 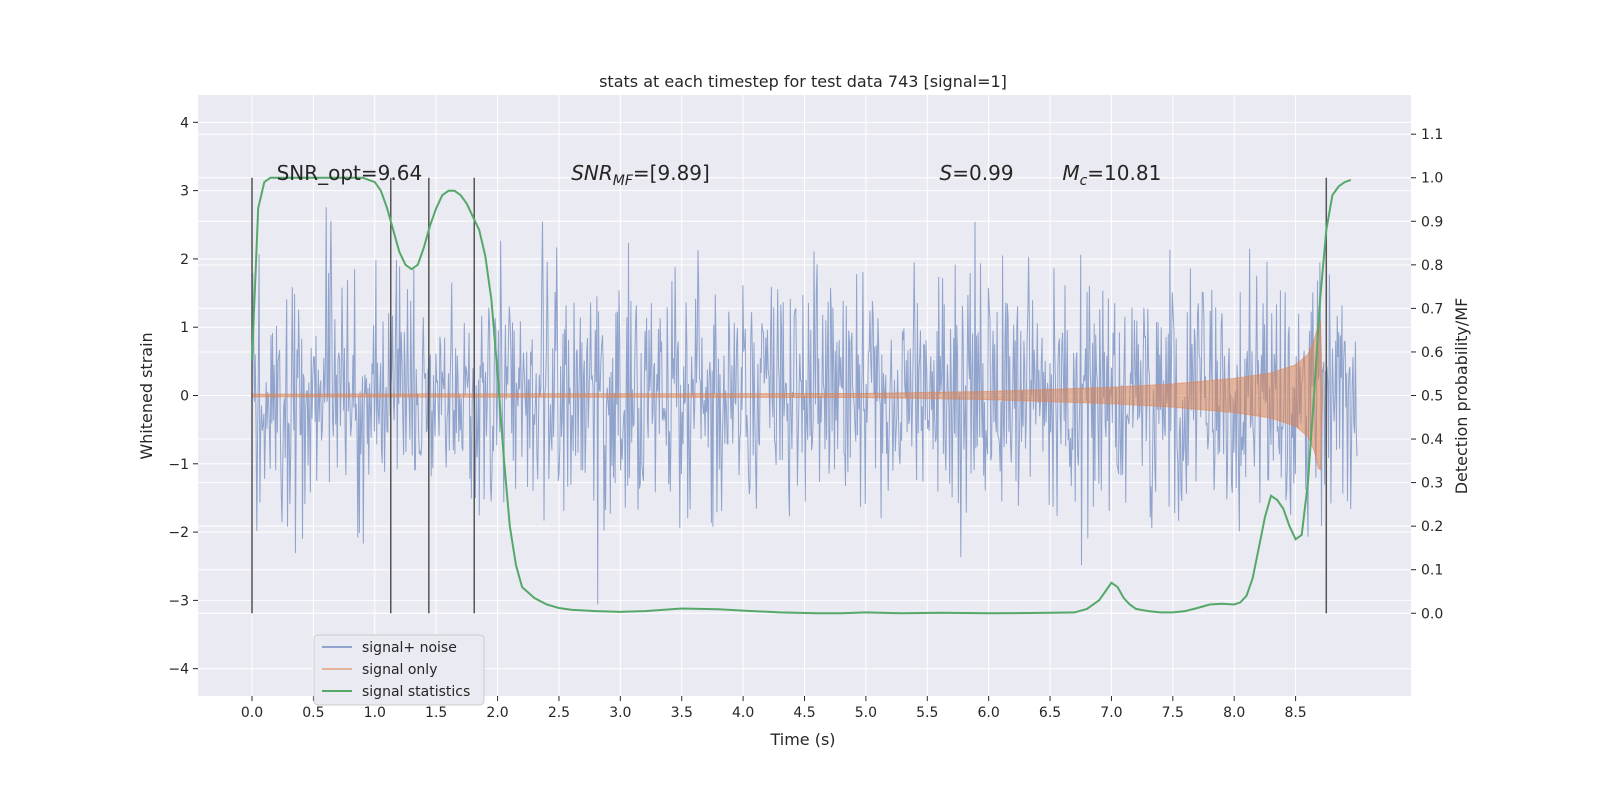 What do you see at coordinates (1432, 309) in the screenshot?
I see `y2-tick-label-4: 0.7` at bounding box center [1432, 309].